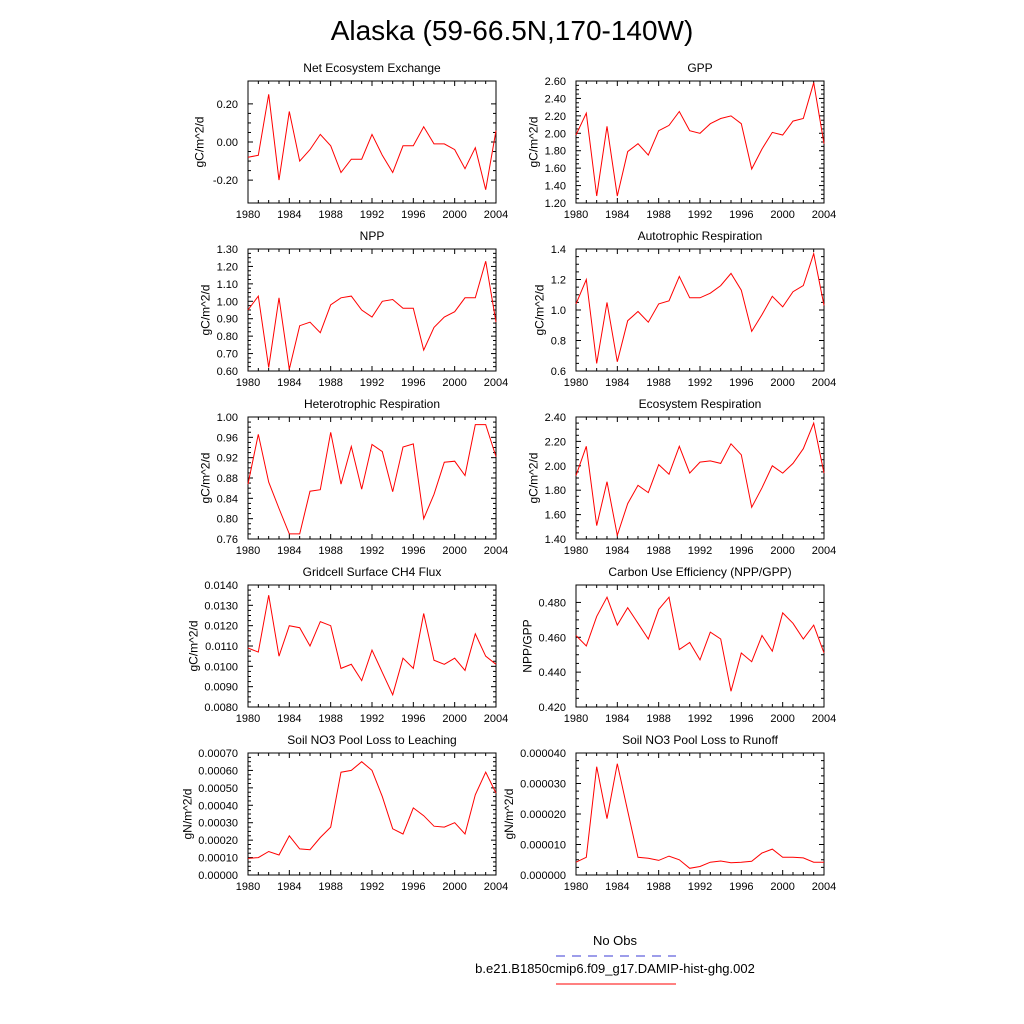  Describe the element at coordinates (221, 688) in the screenshot. I see `y-tick-label: 0.0090` at that location.